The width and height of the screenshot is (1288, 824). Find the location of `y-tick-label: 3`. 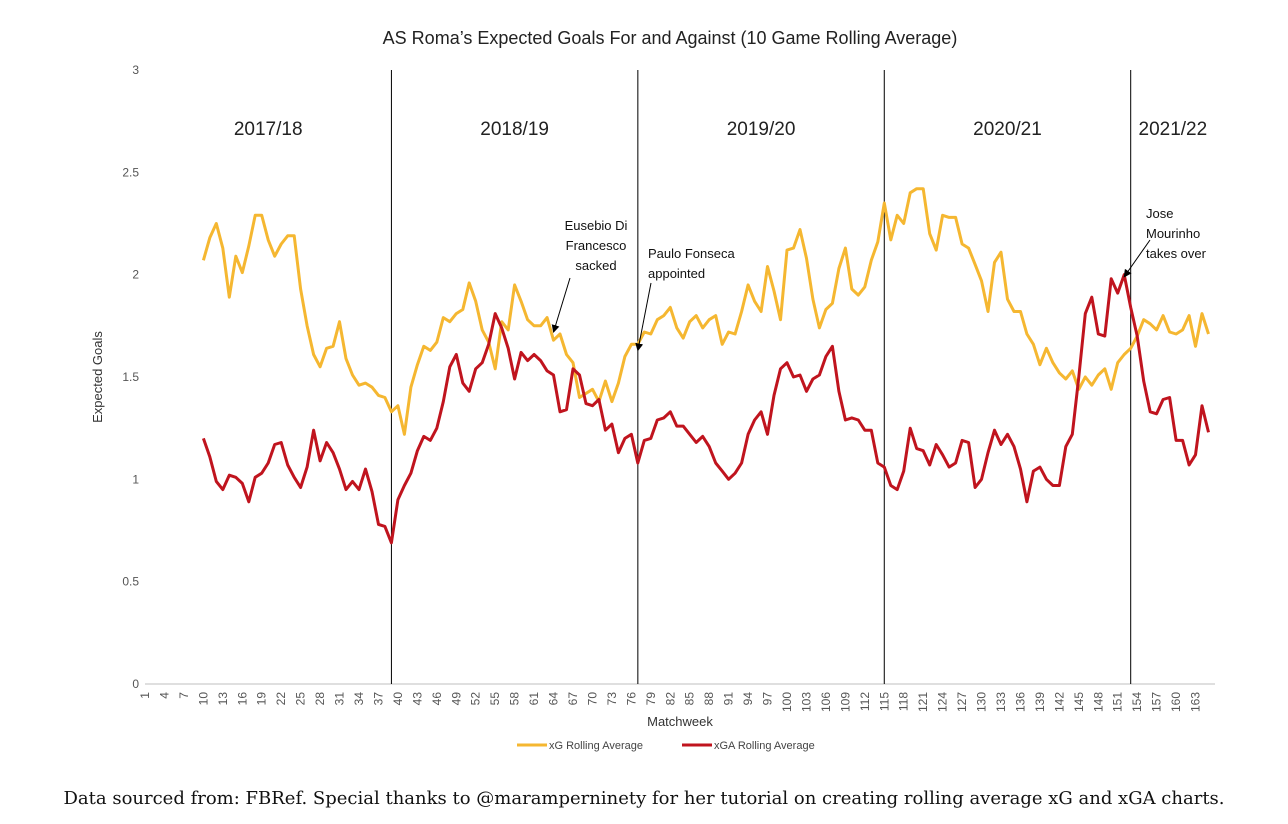

y-tick-label: 3 is located at coordinates (135, 70).